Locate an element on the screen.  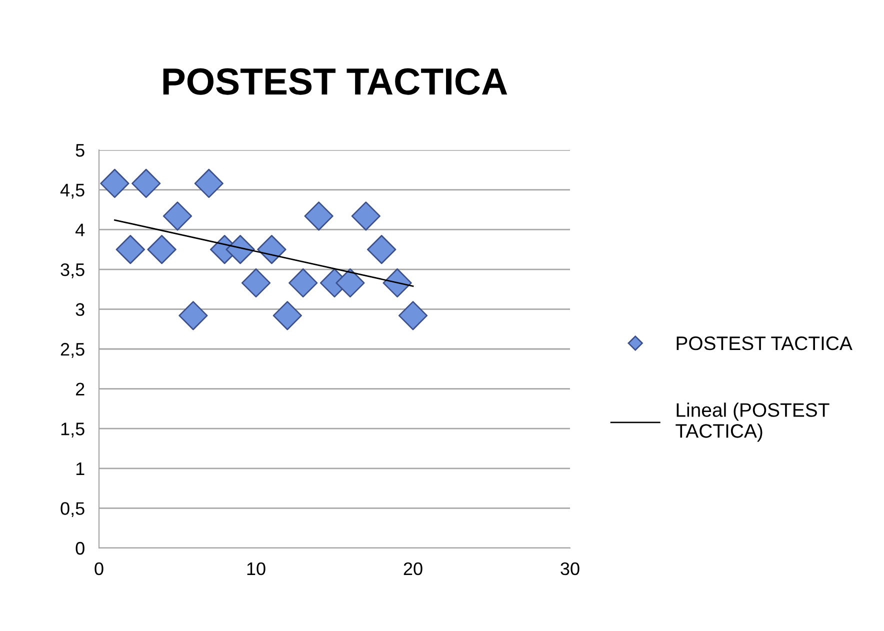
y-tick-label: 2 is located at coordinates (80, 389).